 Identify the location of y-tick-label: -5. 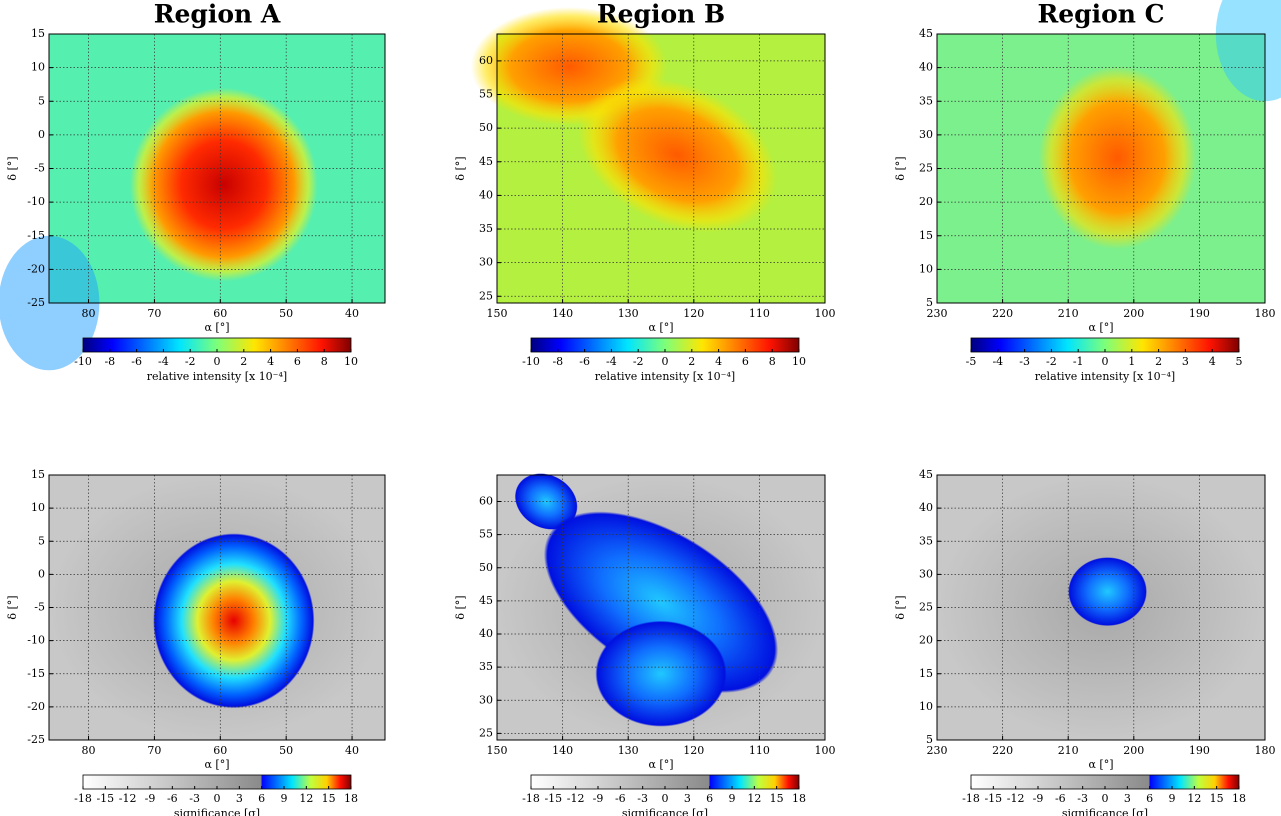
(39, 168).